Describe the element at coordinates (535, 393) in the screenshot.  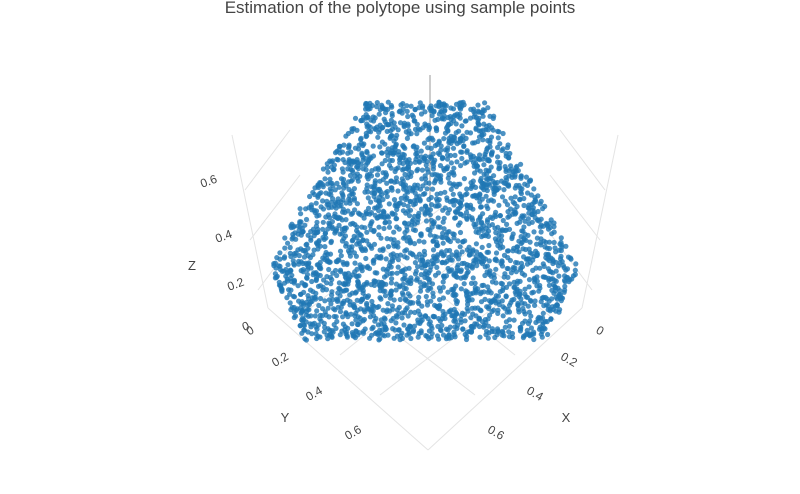
I see `x-tick-2: 0.4` at that location.